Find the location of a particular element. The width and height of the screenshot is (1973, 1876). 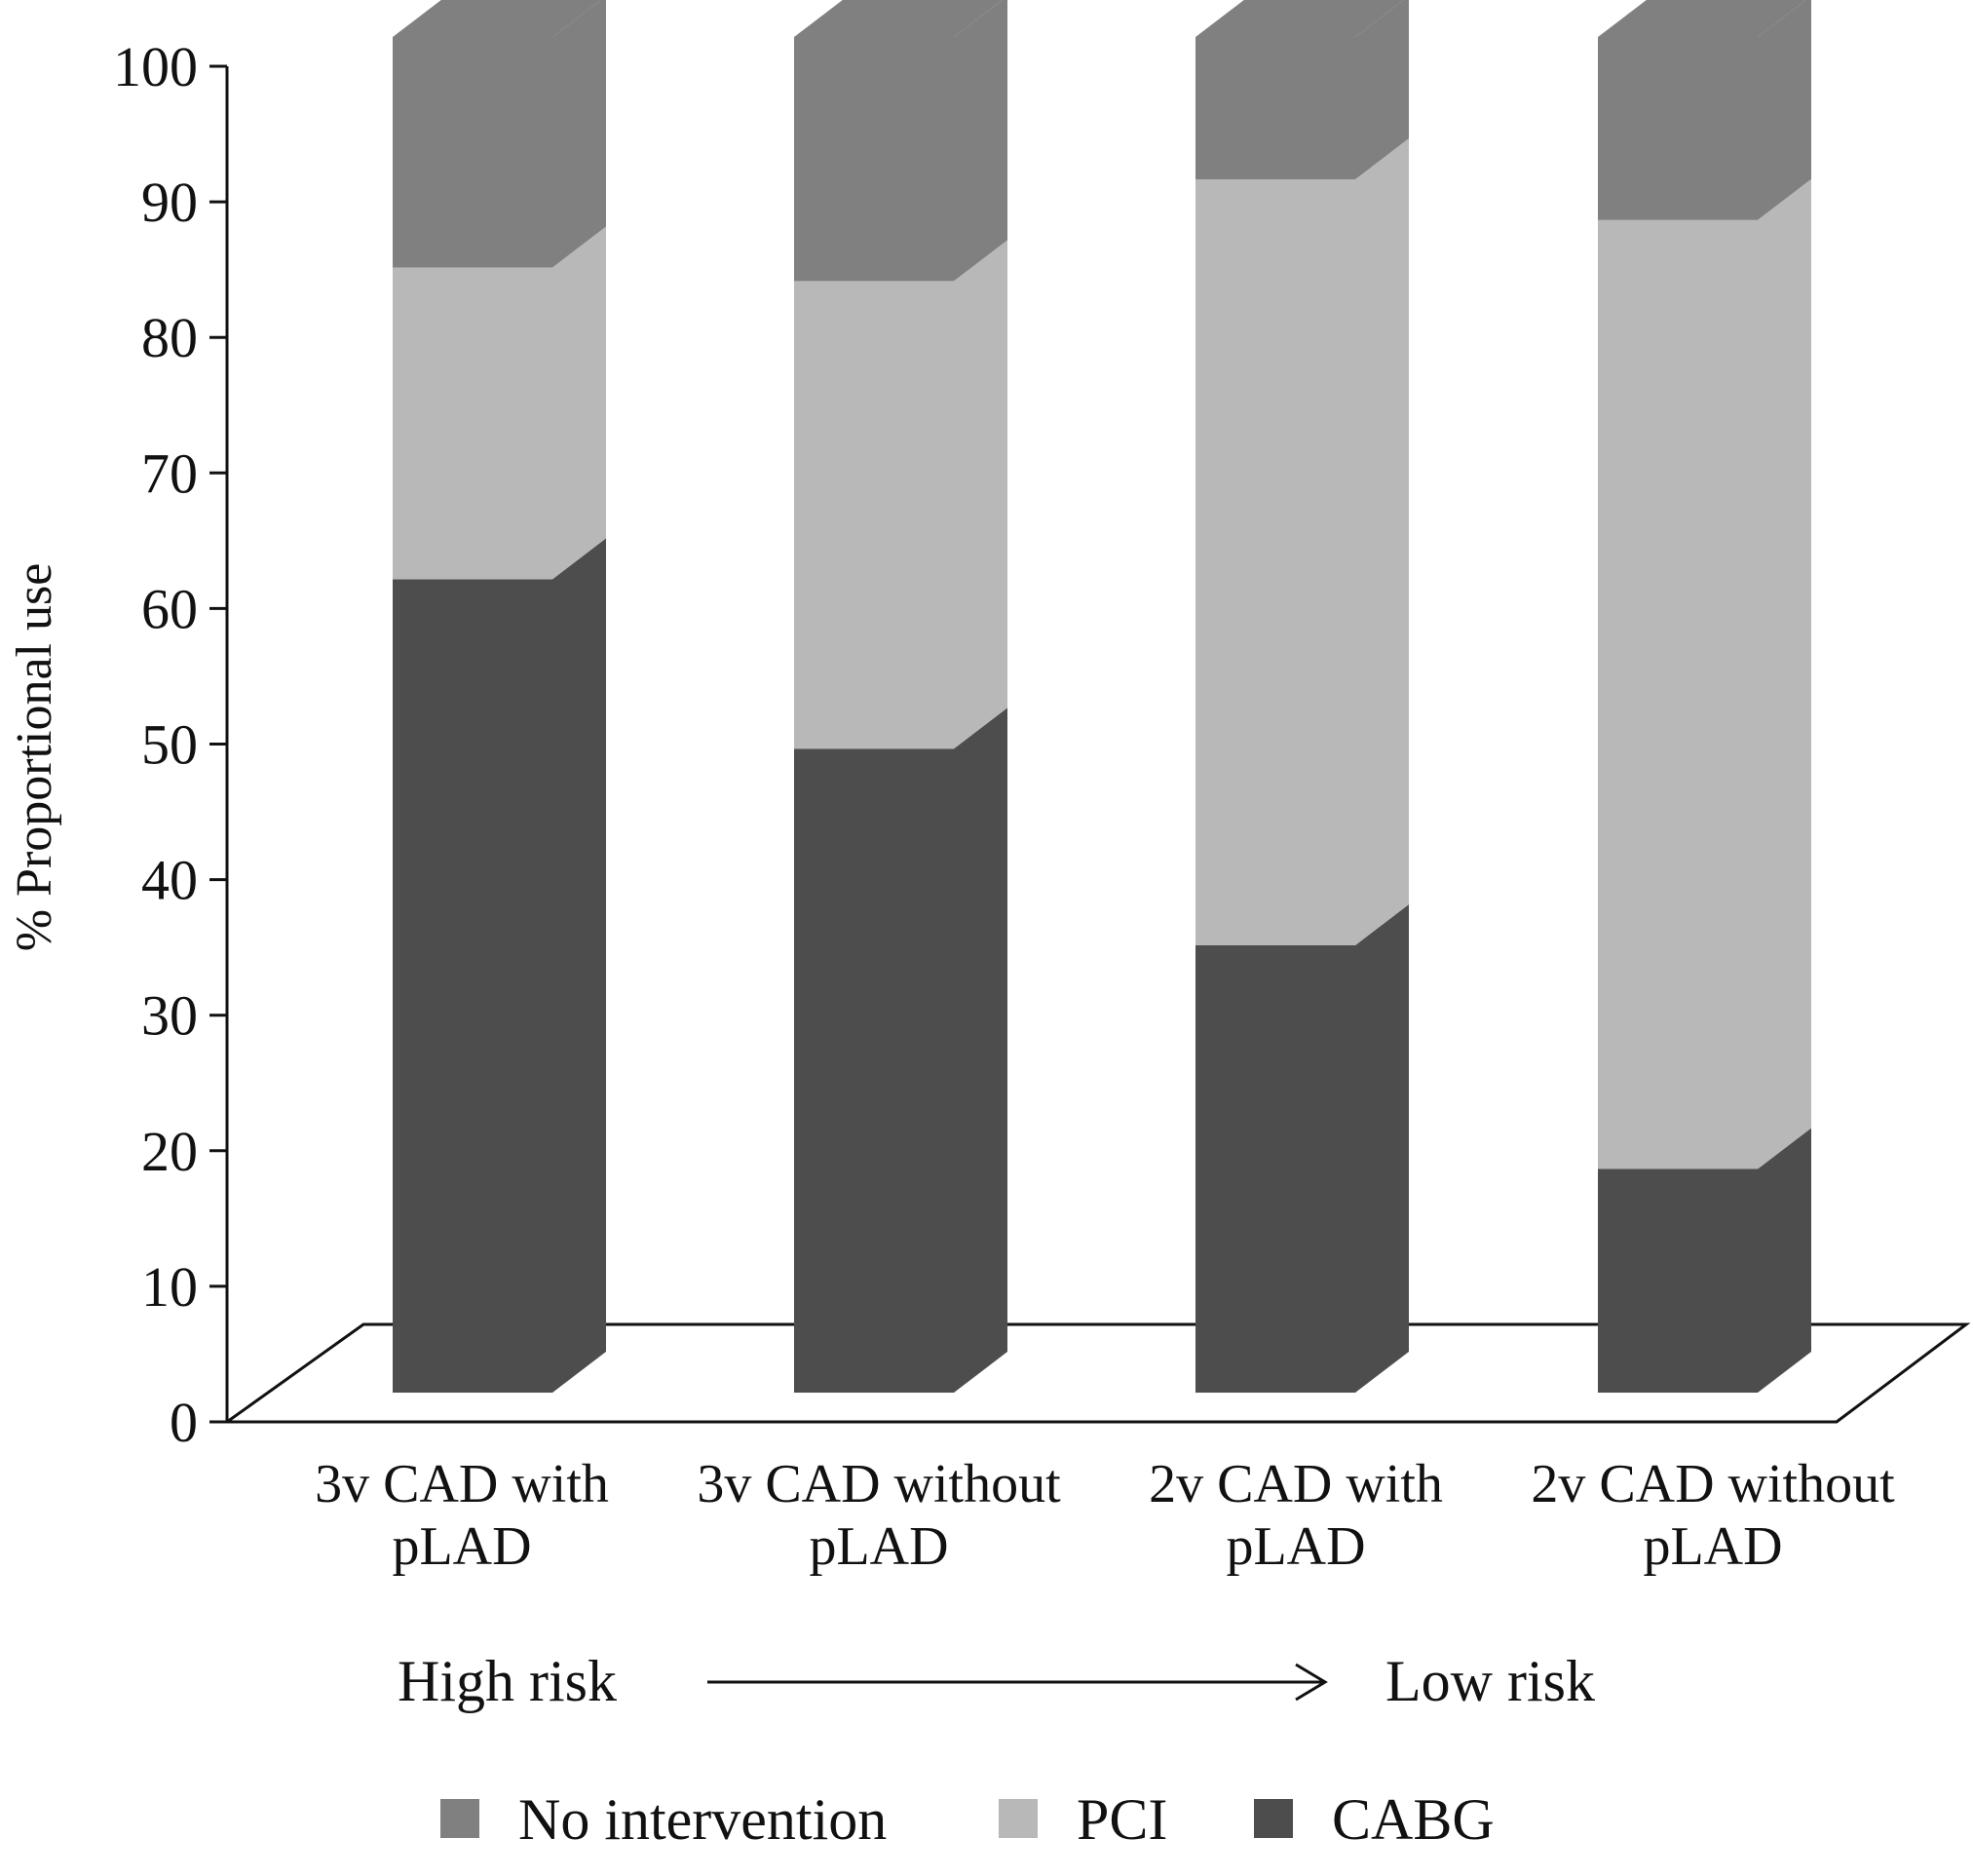

risk-label-low: Low risk is located at coordinates (1490, 1681).